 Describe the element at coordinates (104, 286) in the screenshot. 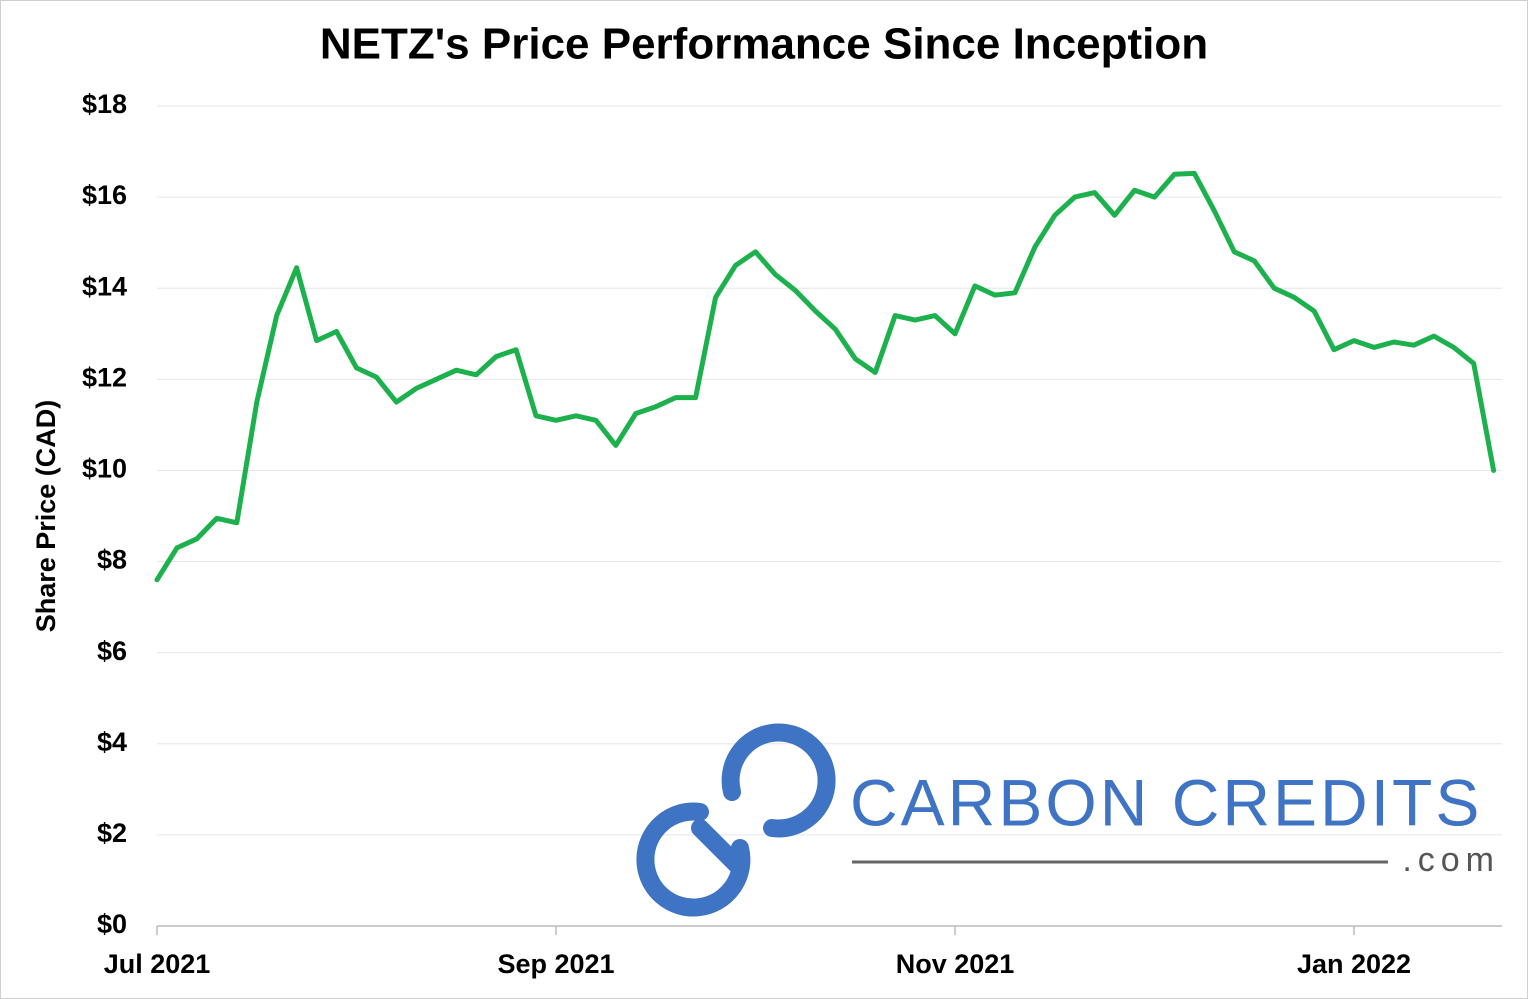

I see `y-tick-label: $14` at that location.